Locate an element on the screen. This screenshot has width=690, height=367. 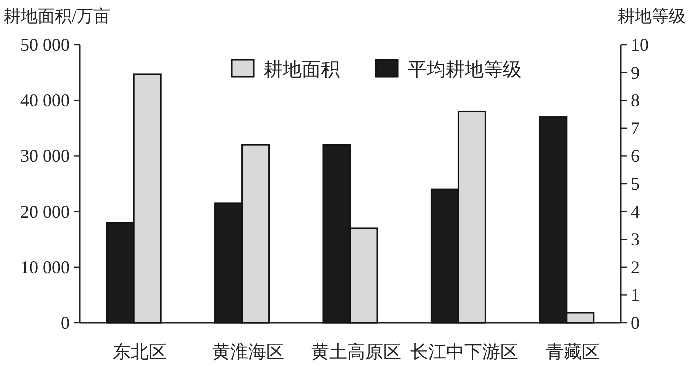
y2-tick-label: 3 is located at coordinates (635, 240).